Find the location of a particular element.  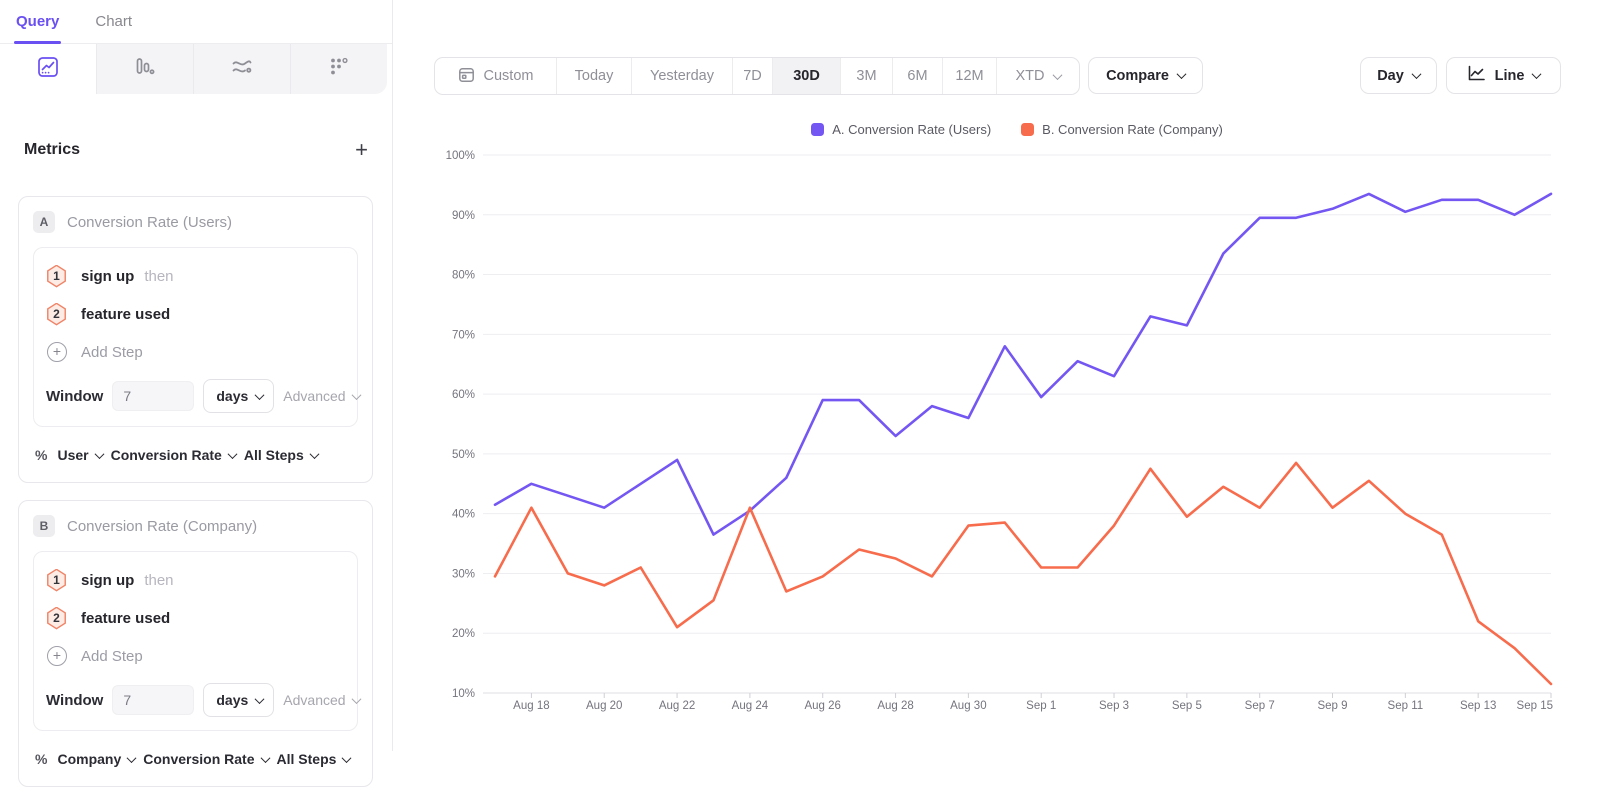

compare-button: Compare is located at coordinates (1145, 75).